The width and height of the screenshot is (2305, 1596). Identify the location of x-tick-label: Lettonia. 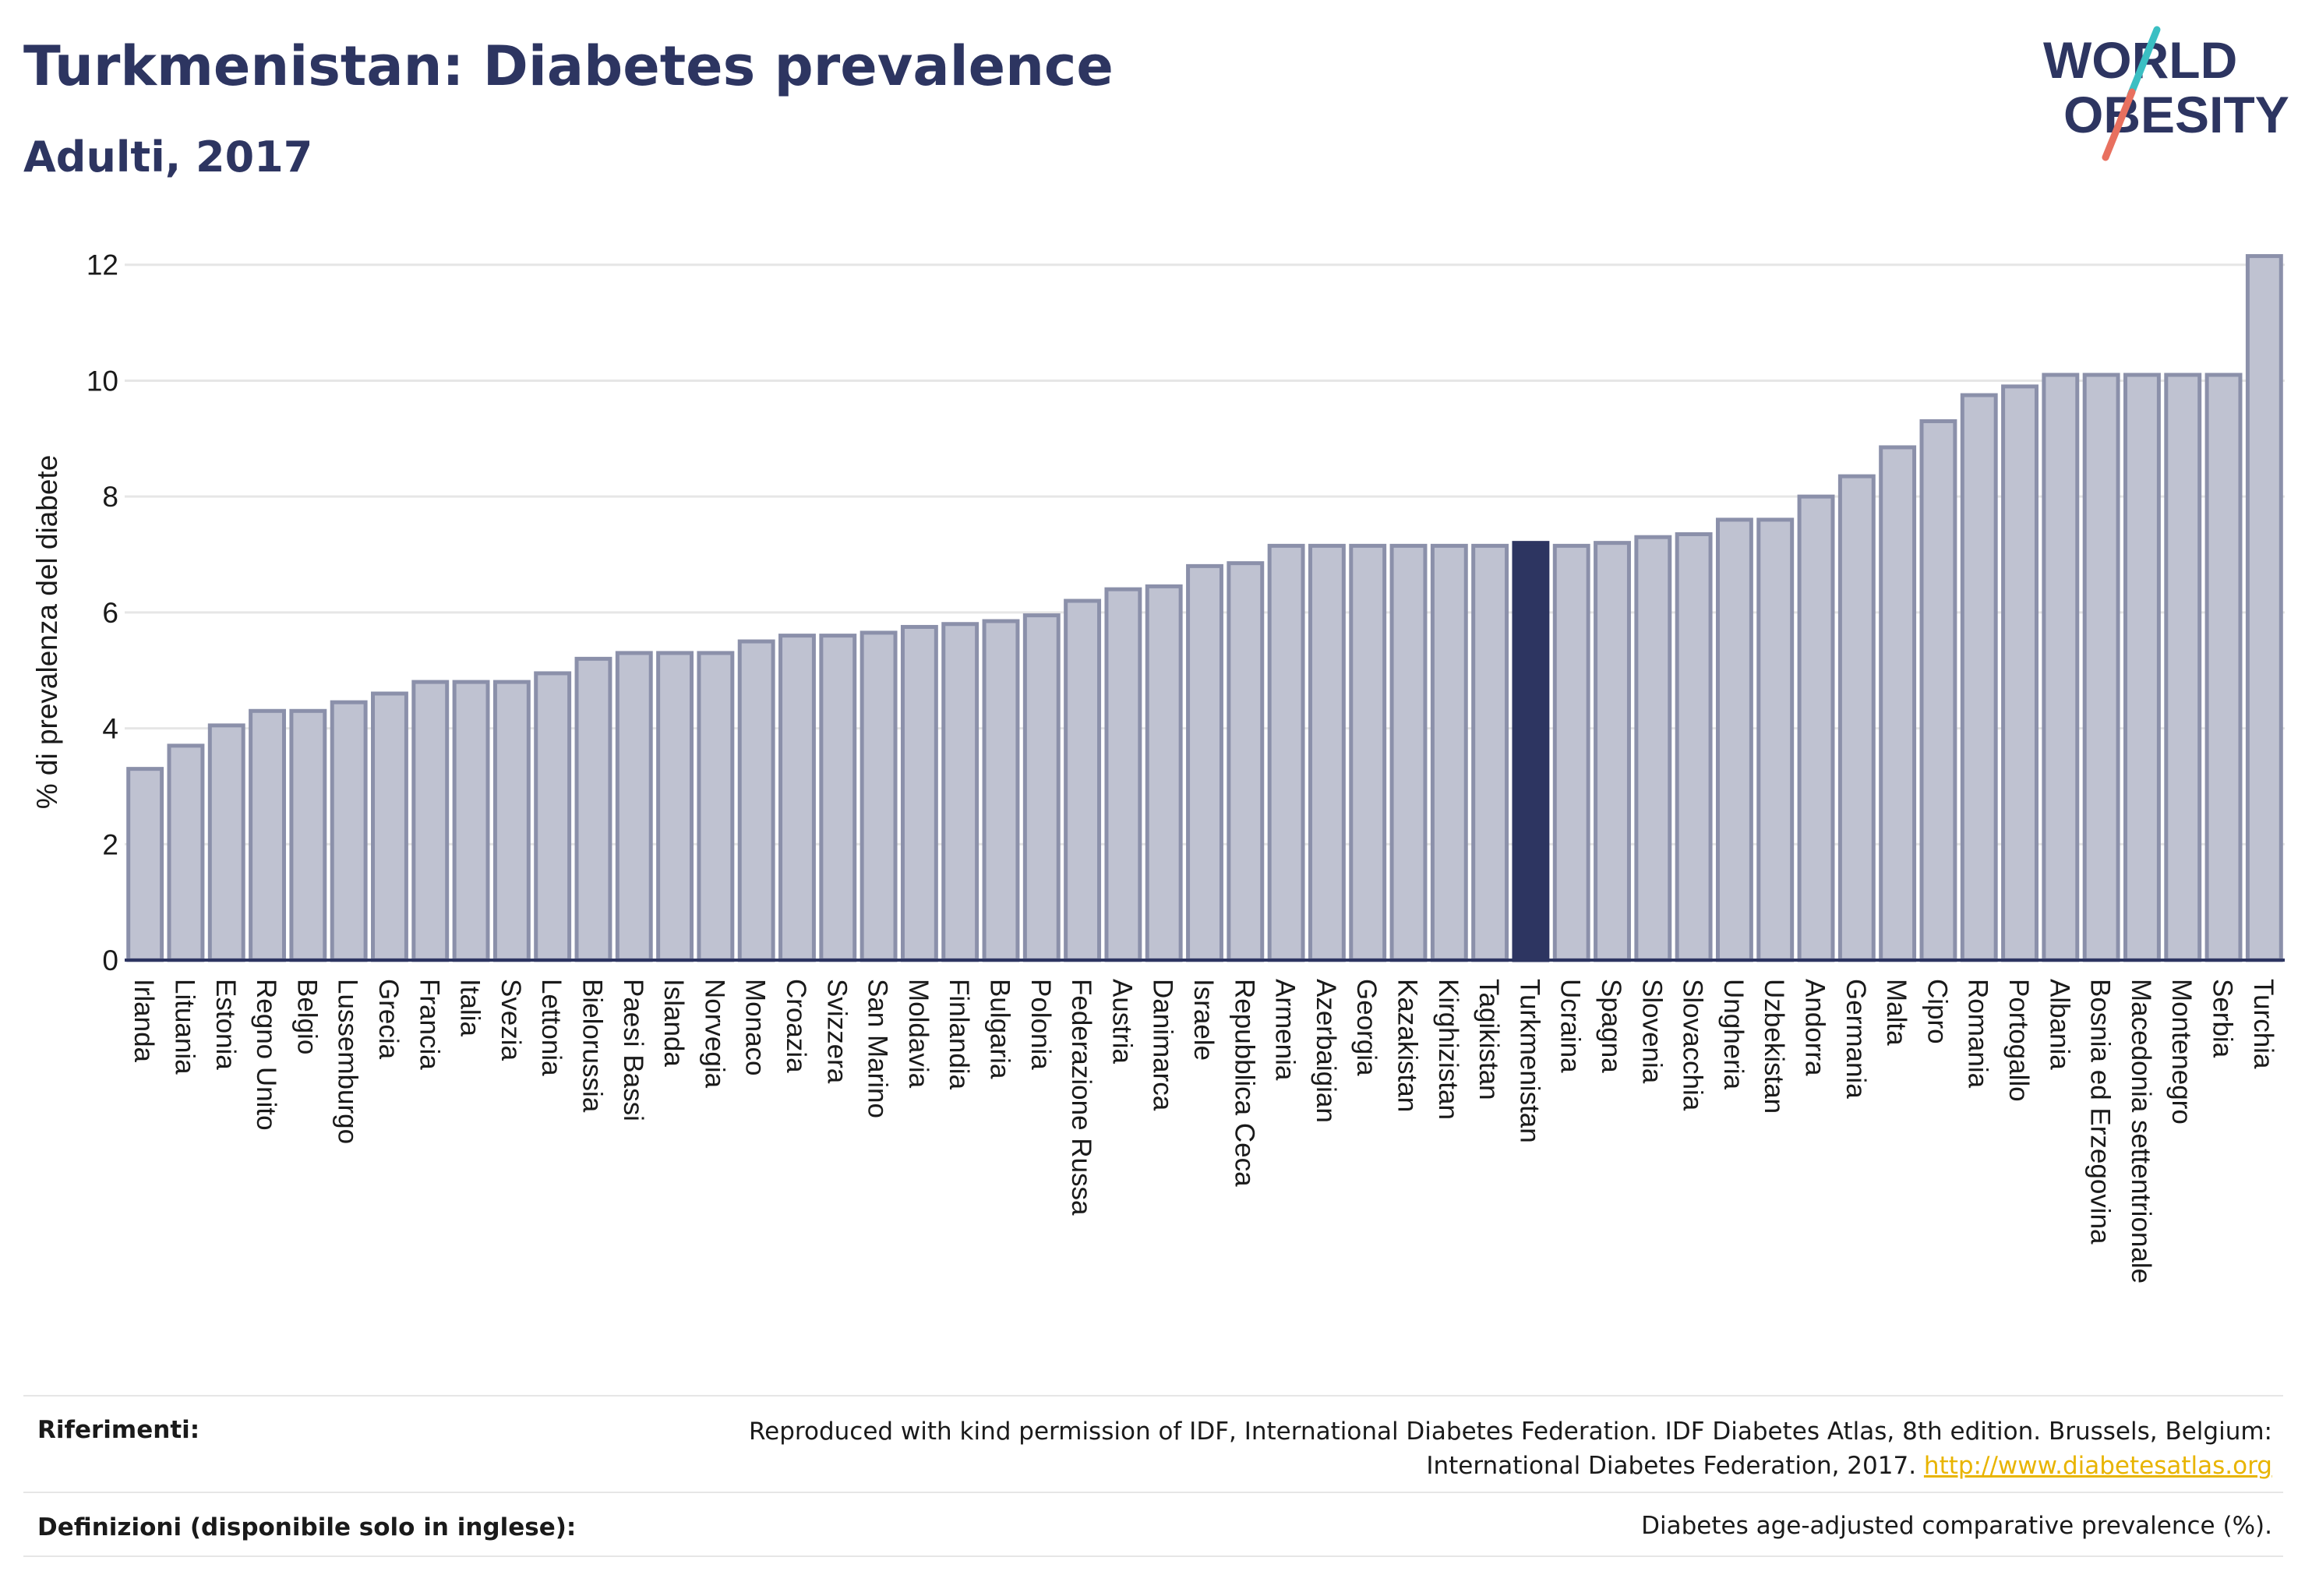
(551, 1027).